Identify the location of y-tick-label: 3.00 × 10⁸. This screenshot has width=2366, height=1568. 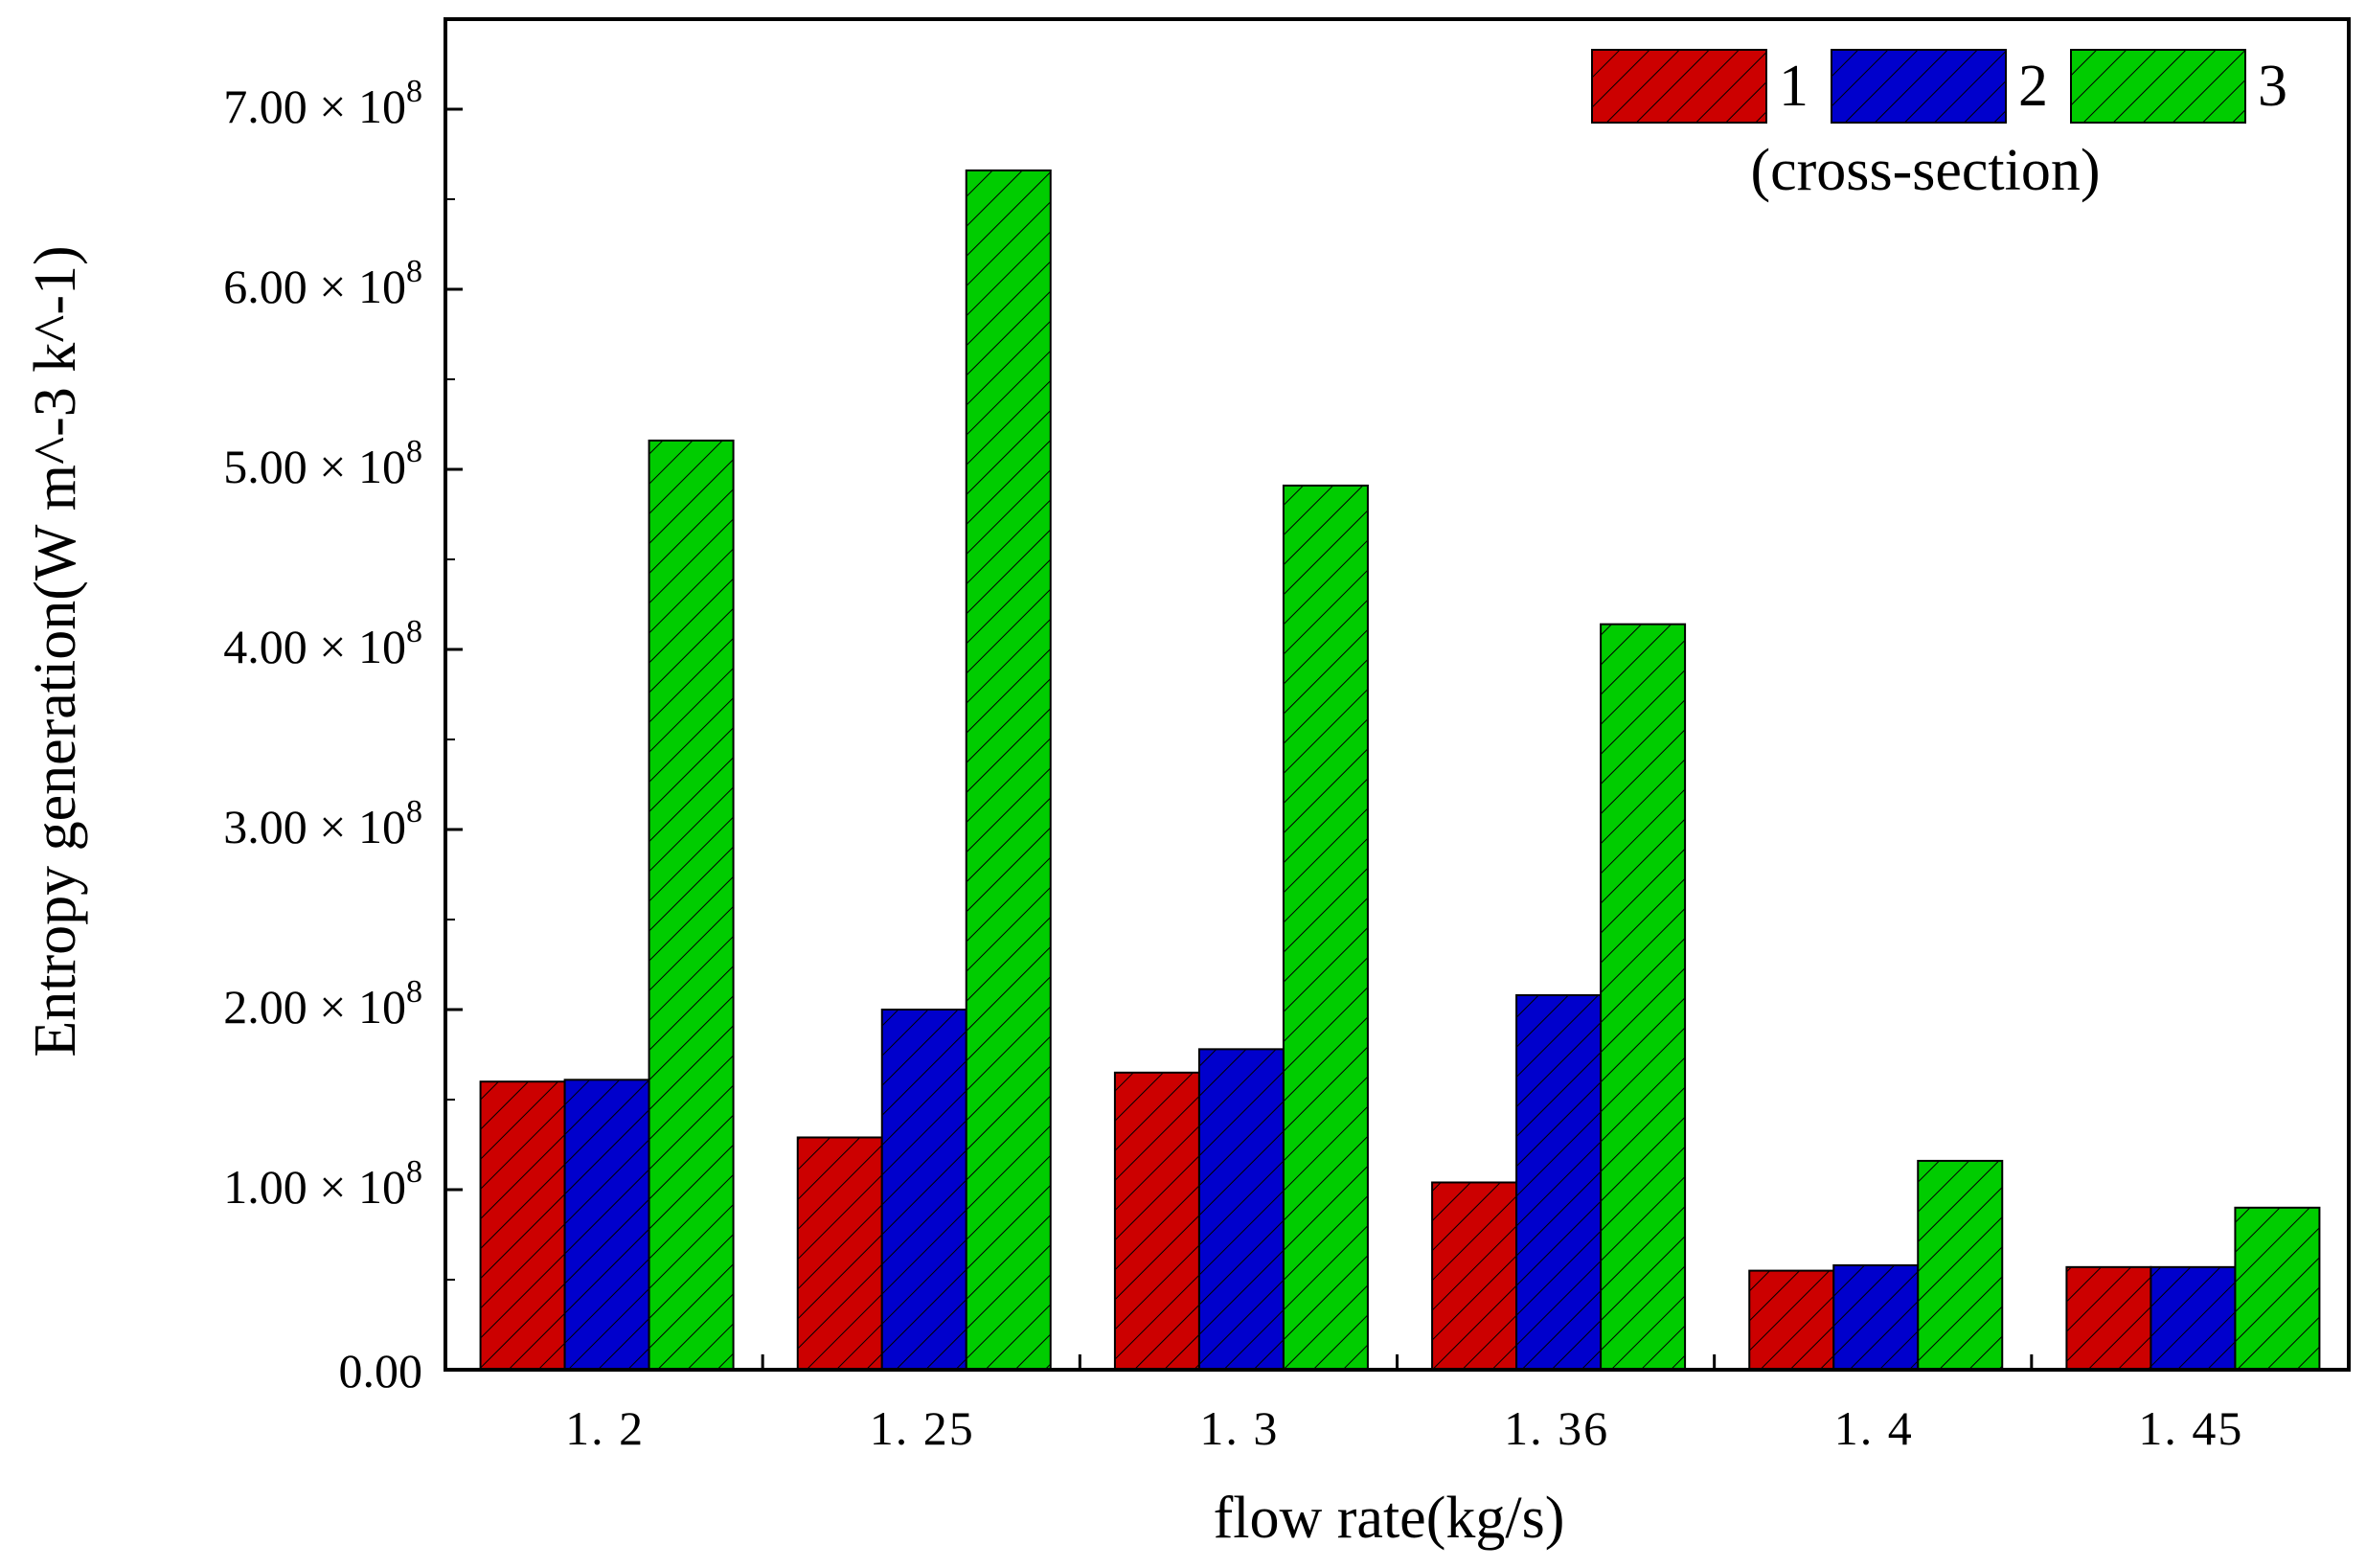
(322, 824).